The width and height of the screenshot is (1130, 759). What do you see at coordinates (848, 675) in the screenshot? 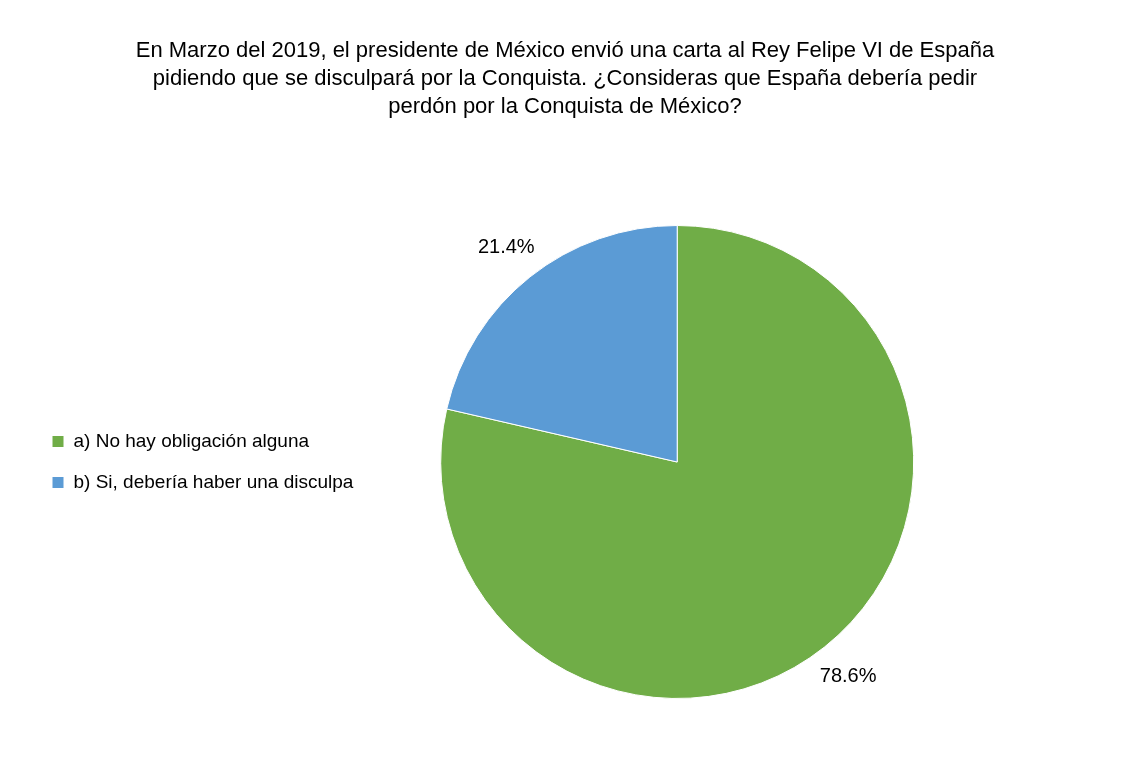
I see `data-label: 78.6%` at bounding box center [848, 675].